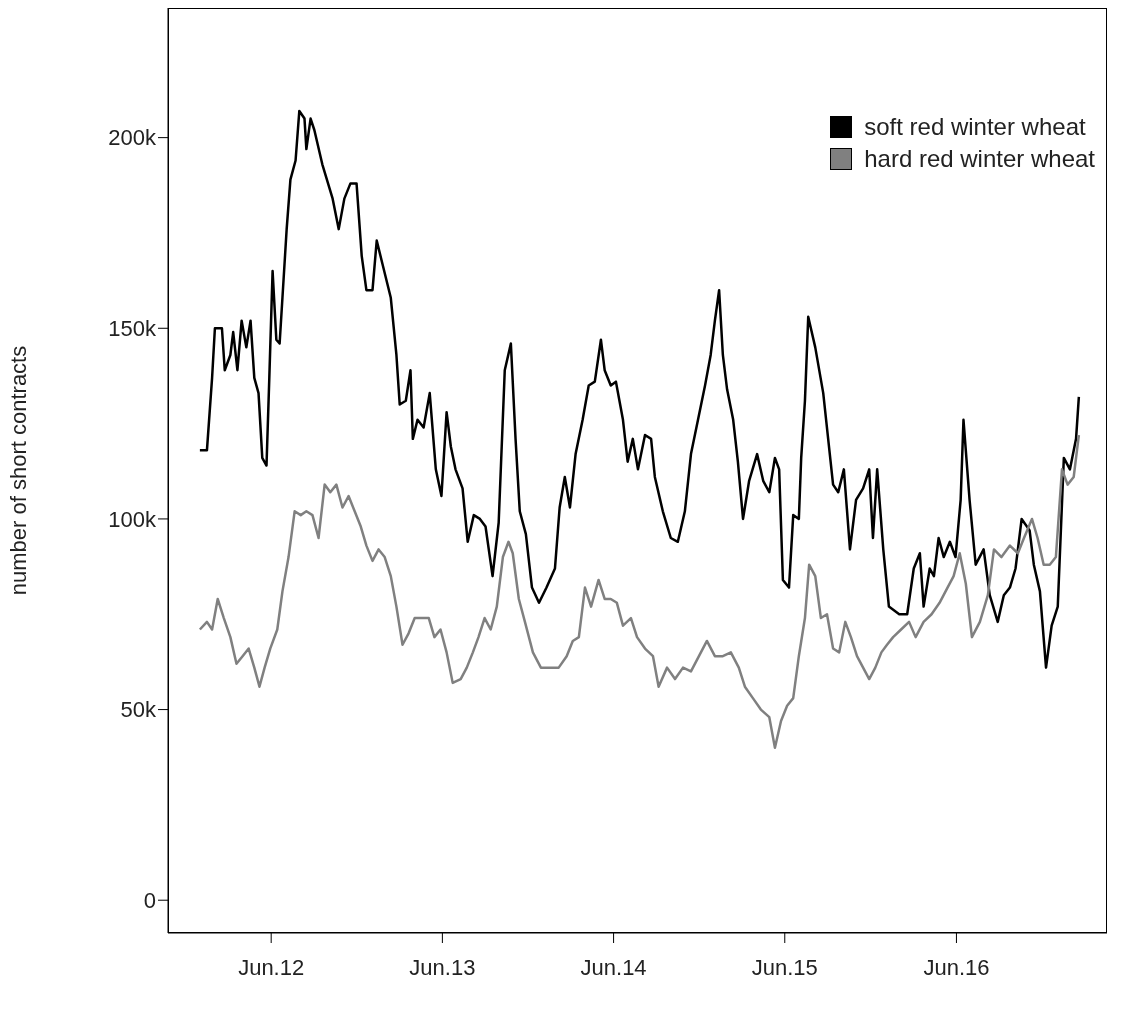 The width and height of the screenshot is (1123, 1023). What do you see at coordinates (18, 470) in the screenshot?
I see `y-axis-title: number of short contracts` at bounding box center [18, 470].